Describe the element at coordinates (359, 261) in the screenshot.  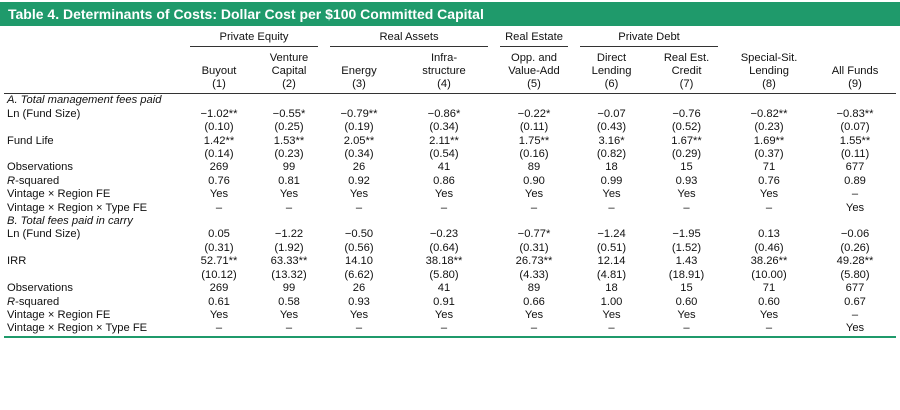
I see `table-cell: 14.10` at that location.